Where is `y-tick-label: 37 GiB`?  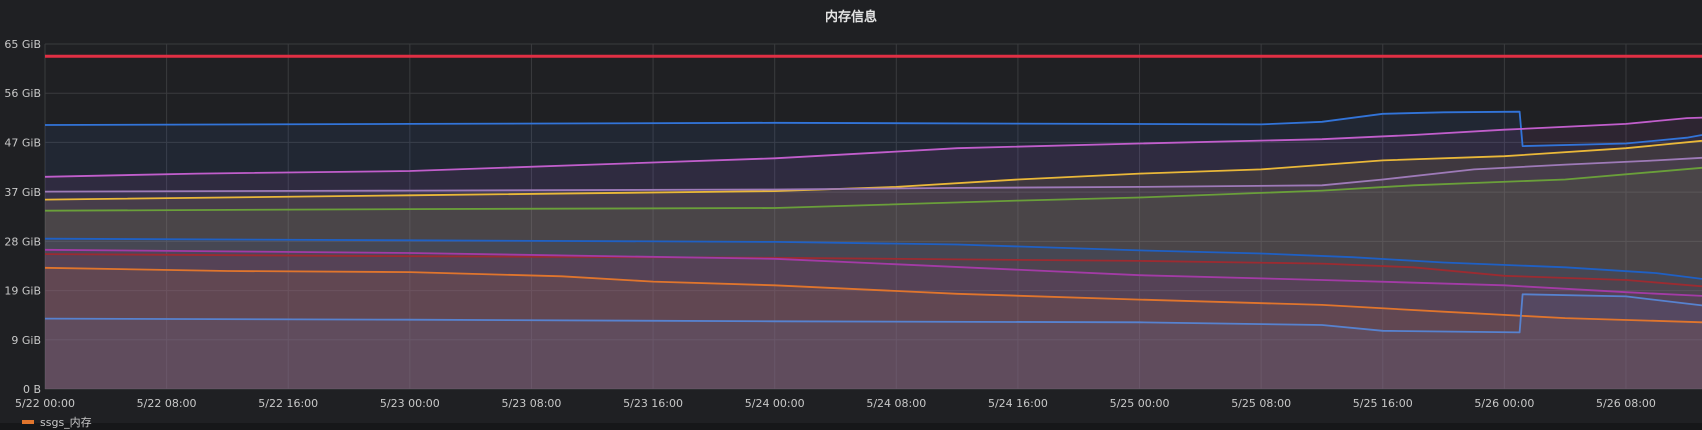
y-tick-label: 37 GiB is located at coordinates (22, 192).